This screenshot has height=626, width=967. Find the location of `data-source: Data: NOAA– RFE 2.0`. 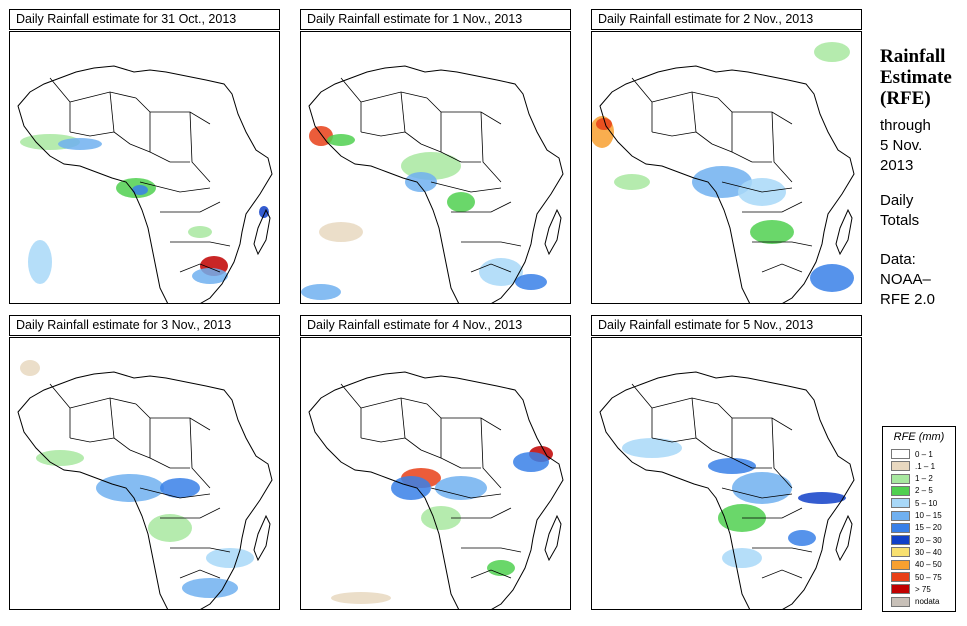

data-source: Data: NOAA– RFE 2.0 is located at coordinates (907, 280).